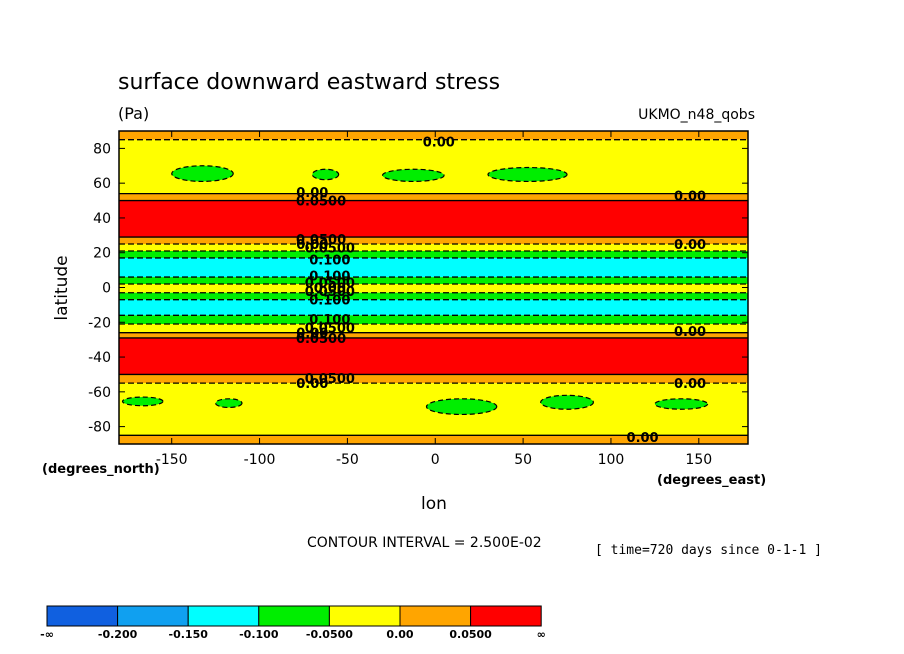 This screenshot has height=654, width=904. What do you see at coordinates (99, 358) in the screenshot?
I see `y-tick-label: -40` at bounding box center [99, 358].